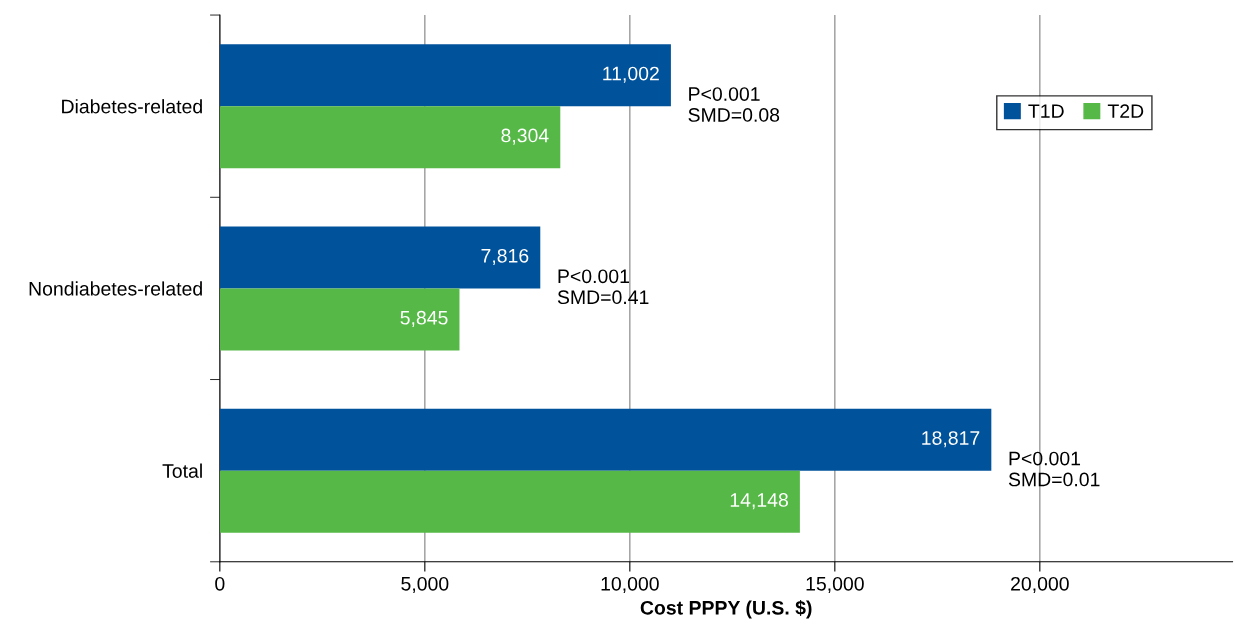 Image resolution: width=1235 pixels, height=627 pixels. Describe the element at coordinates (759, 501) in the screenshot. I see `data-label: 14,148` at that location.